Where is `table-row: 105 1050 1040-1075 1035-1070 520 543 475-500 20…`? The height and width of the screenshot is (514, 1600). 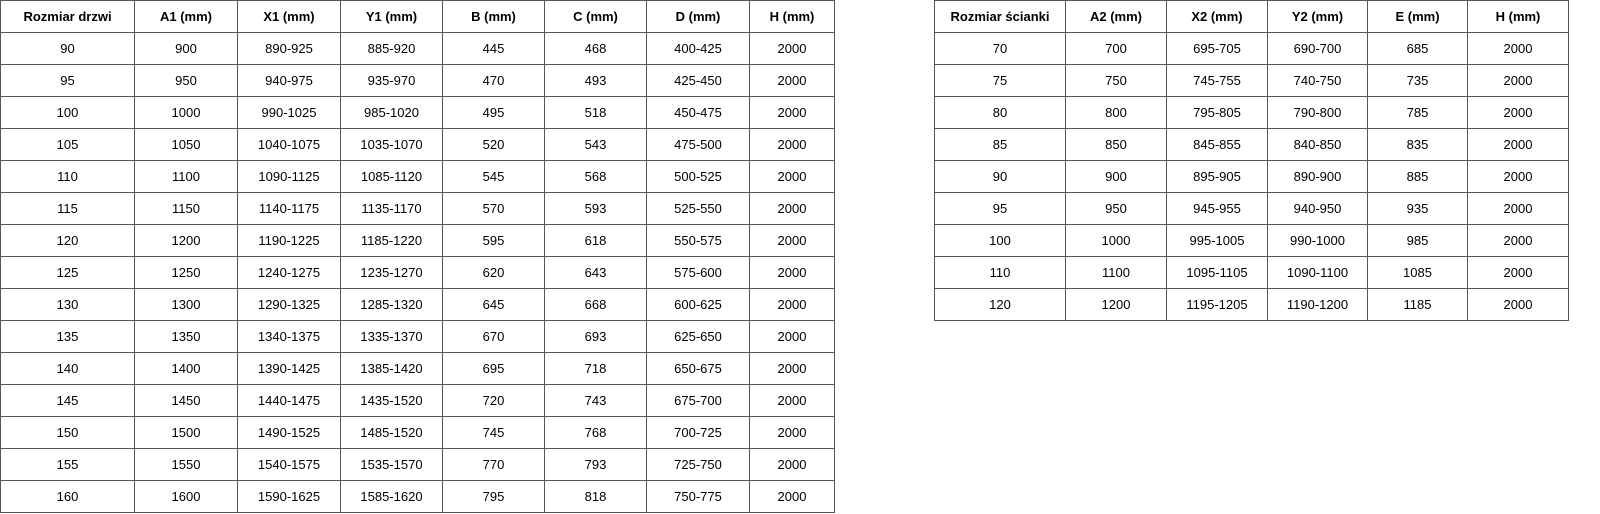 table-row: 105 1050 1040-1075 1035-1070 520 543 475-500 20… is located at coordinates (417, 144).